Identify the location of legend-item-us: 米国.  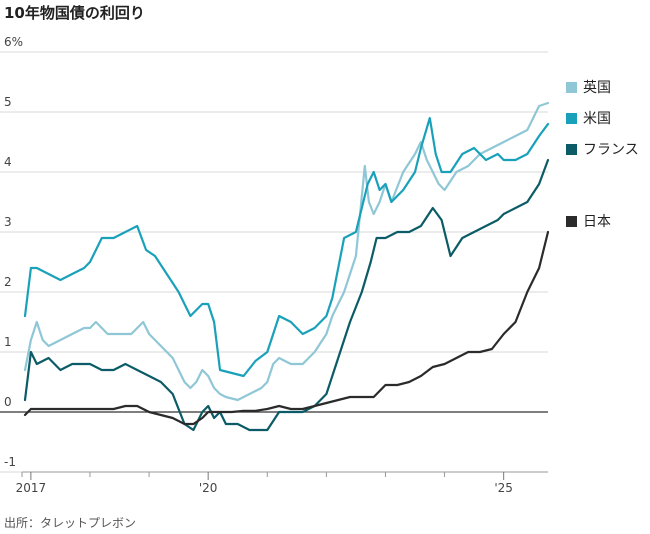
(588, 119).